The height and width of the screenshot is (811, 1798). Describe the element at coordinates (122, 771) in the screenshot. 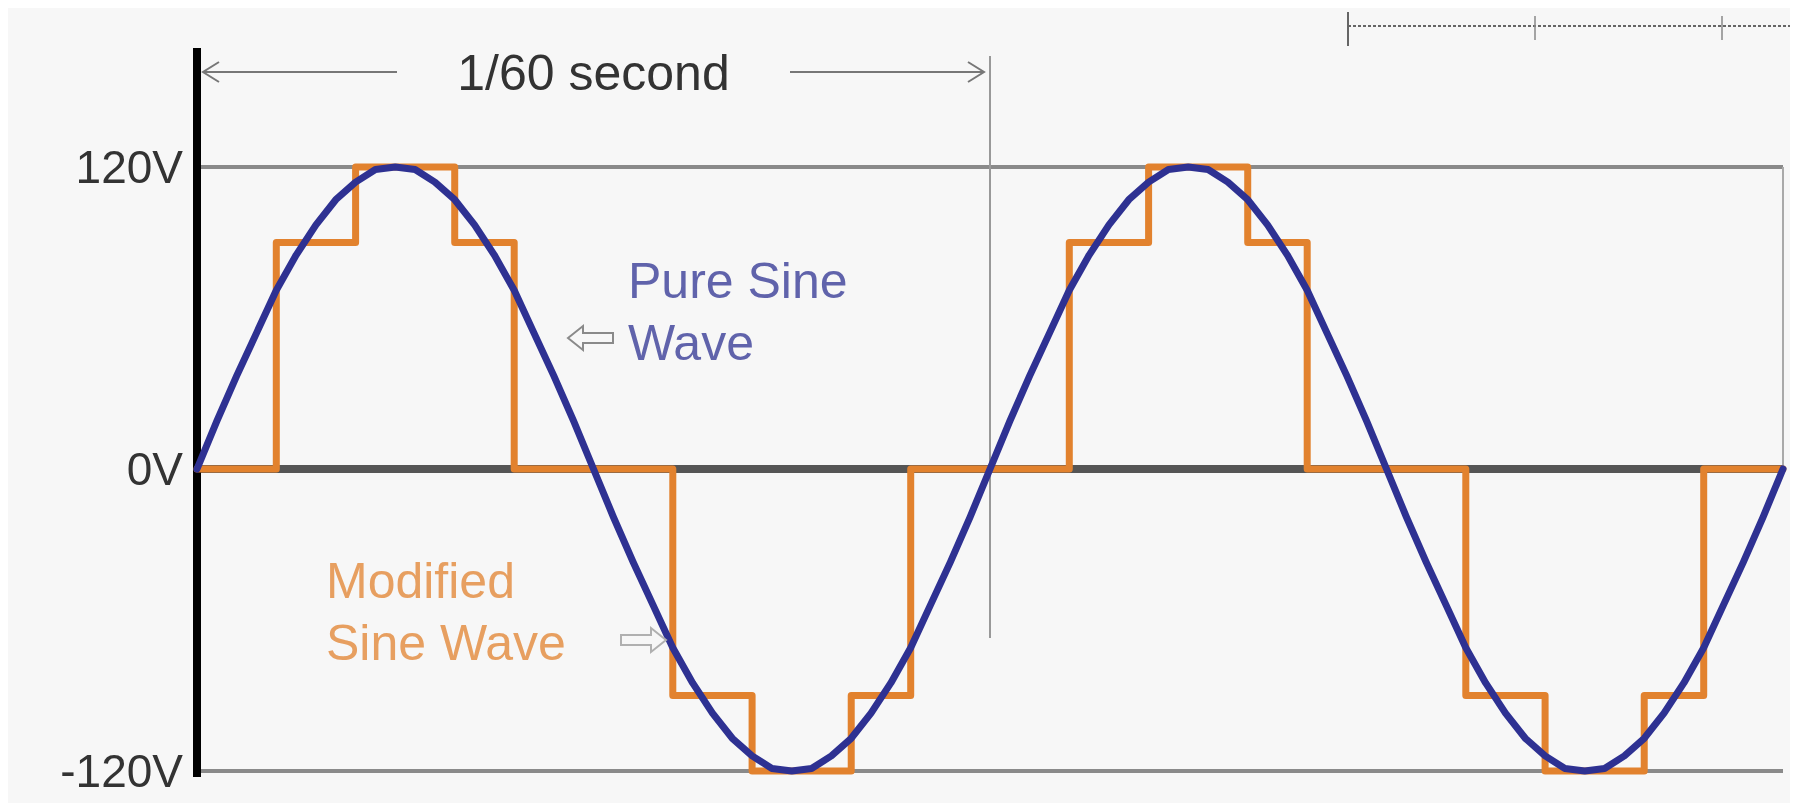

I see `y-tick-label: -120V` at that location.